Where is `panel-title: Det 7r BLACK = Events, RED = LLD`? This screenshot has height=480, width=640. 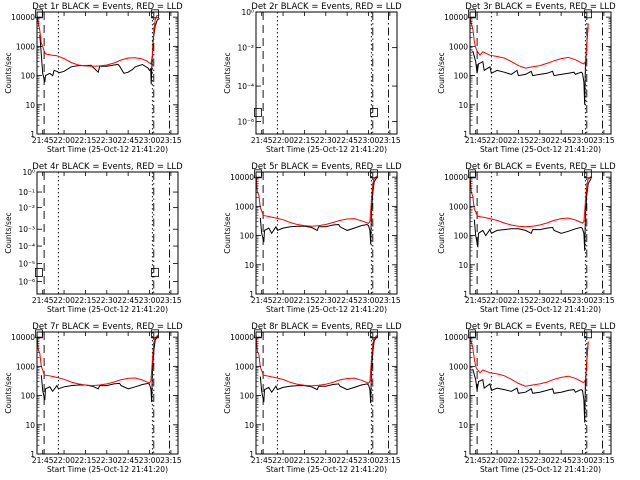
panel-title: Det 7r BLACK = Events, RED = LLD is located at coordinates (107, 327).